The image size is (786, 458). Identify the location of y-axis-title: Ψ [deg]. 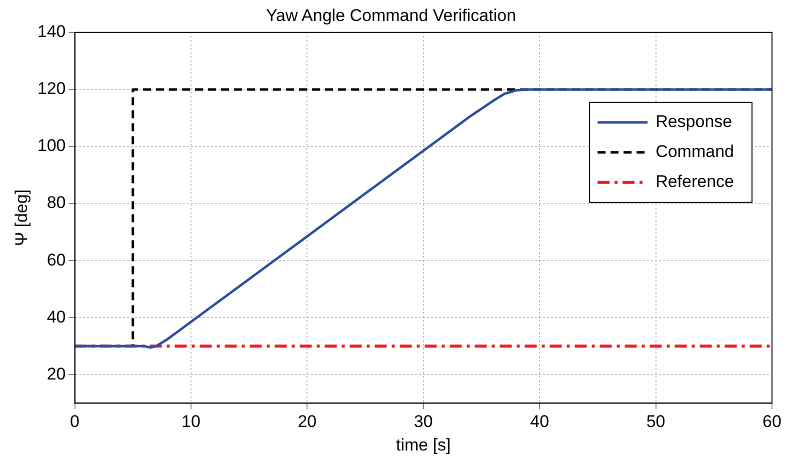
(21, 217).